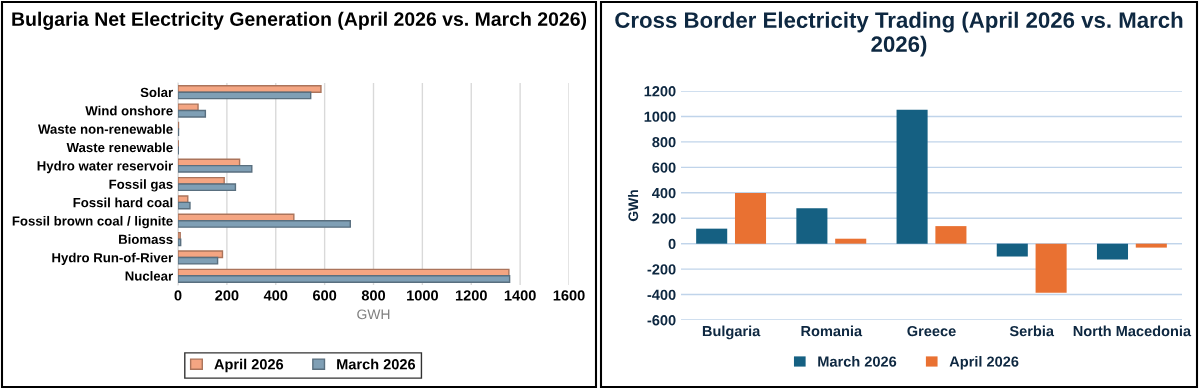 The image size is (1199, 389). What do you see at coordinates (661, 269) in the screenshot?
I see `y-tick-label: -200` at bounding box center [661, 269].